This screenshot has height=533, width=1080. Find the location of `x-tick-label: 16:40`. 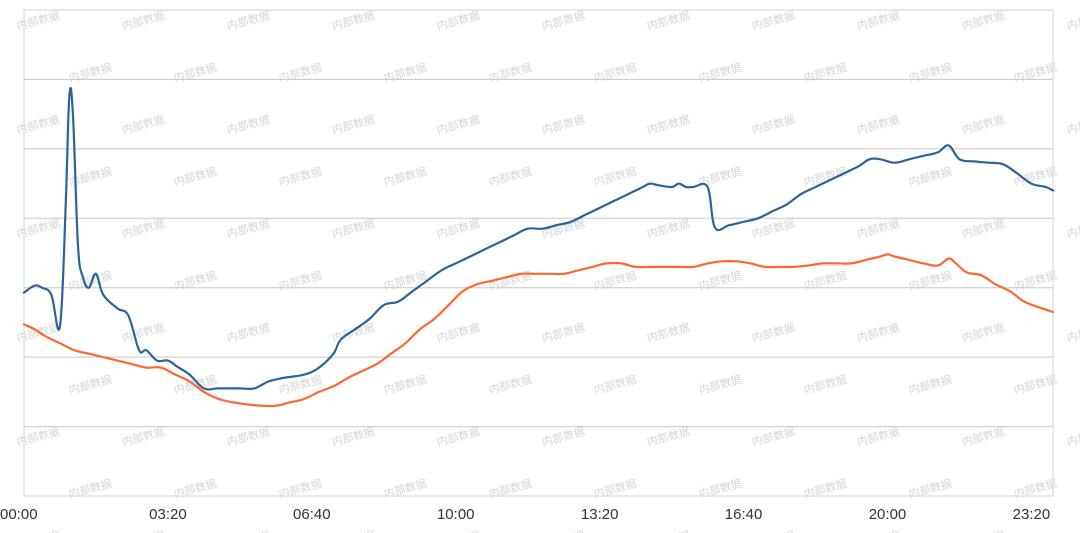

x-tick-label: 16:40 is located at coordinates (744, 514).